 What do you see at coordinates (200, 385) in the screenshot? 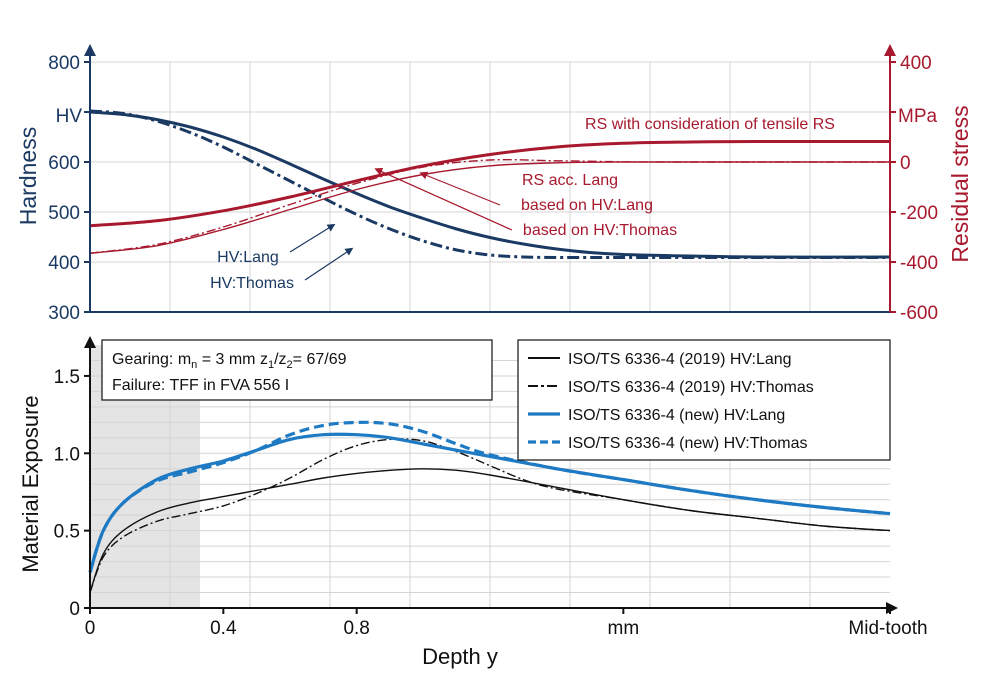
I see `info-box-line2: Failure: TFF in FVA 556 I` at bounding box center [200, 385].